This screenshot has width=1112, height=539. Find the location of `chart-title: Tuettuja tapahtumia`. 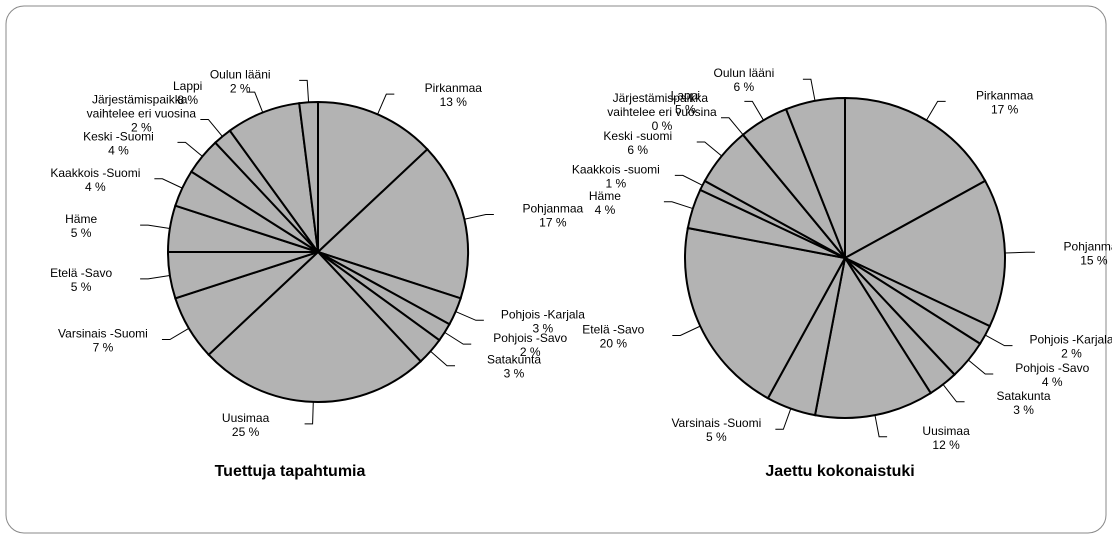

chart-title: Tuettuja tapahtumia is located at coordinates (290, 471).